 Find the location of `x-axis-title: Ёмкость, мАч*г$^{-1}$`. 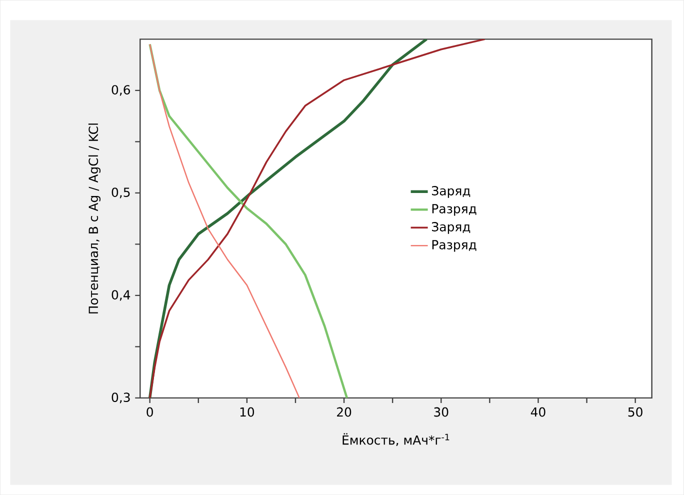

x-axis-title: Ёмкость, мАч*г$^{-1}$ is located at coordinates (396, 439).